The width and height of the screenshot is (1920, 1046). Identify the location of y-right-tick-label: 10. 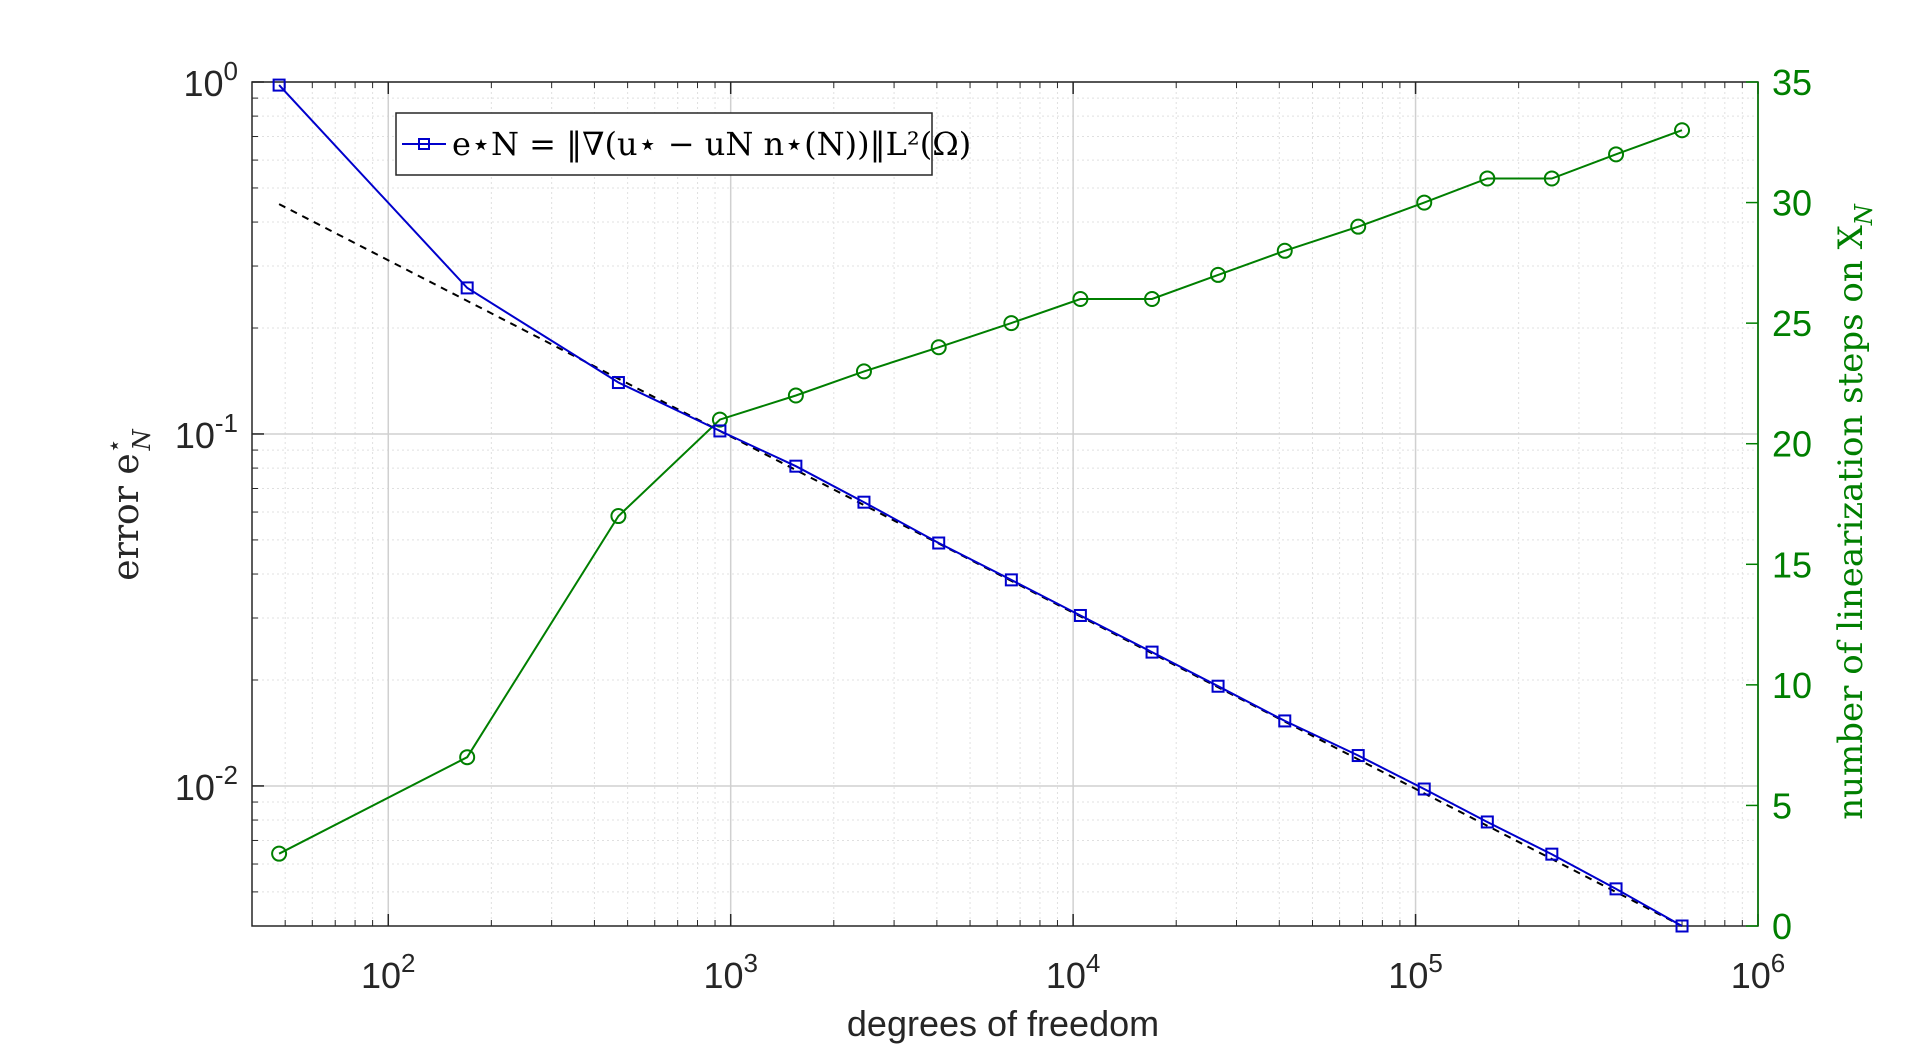
(1792, 685).